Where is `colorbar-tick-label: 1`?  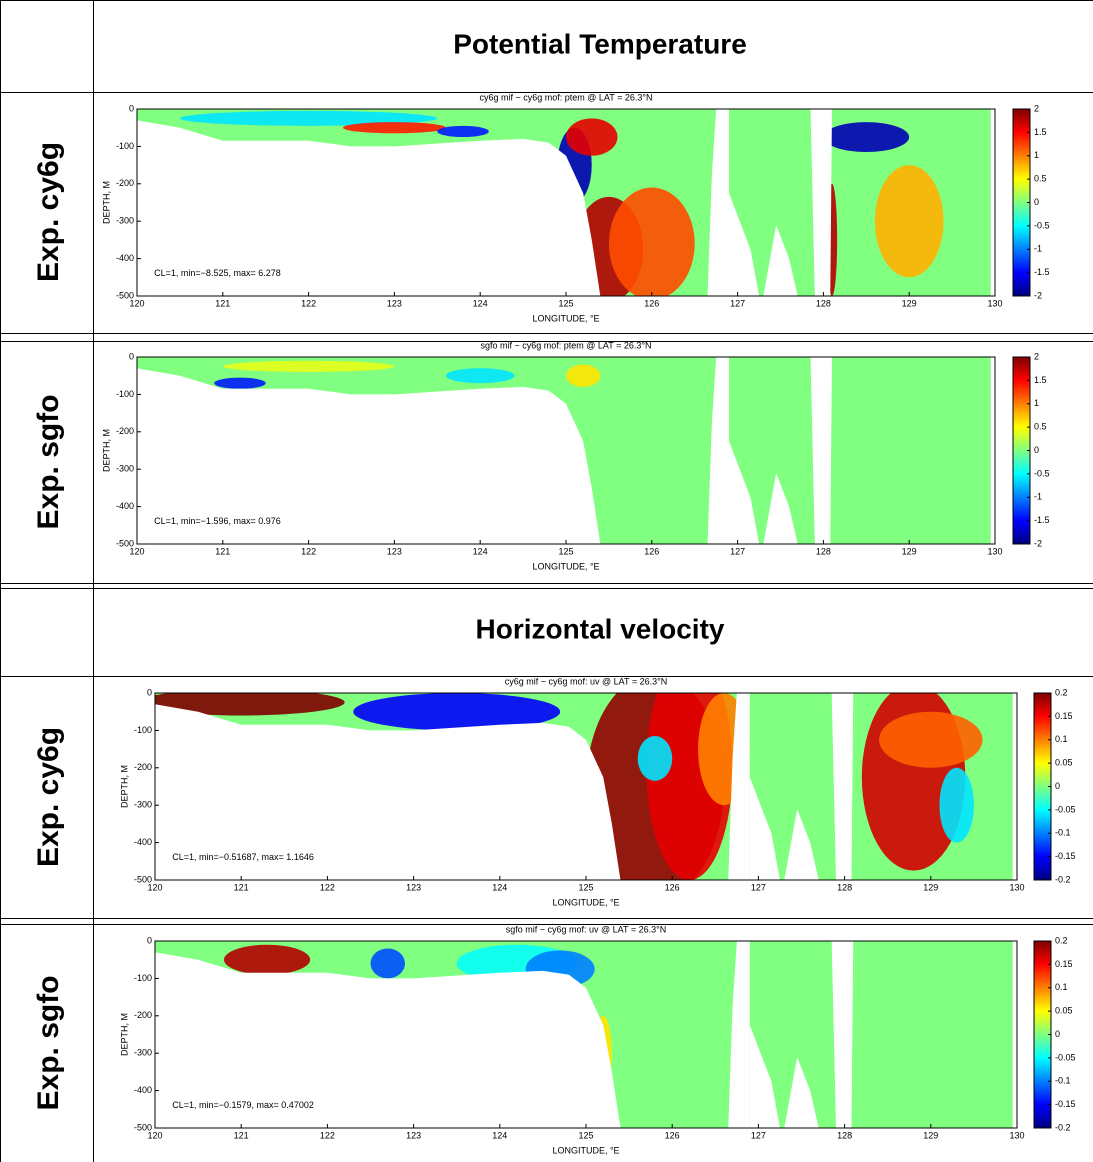
colorbar-tick-label: 1 is located at coordinates (1036, 403).